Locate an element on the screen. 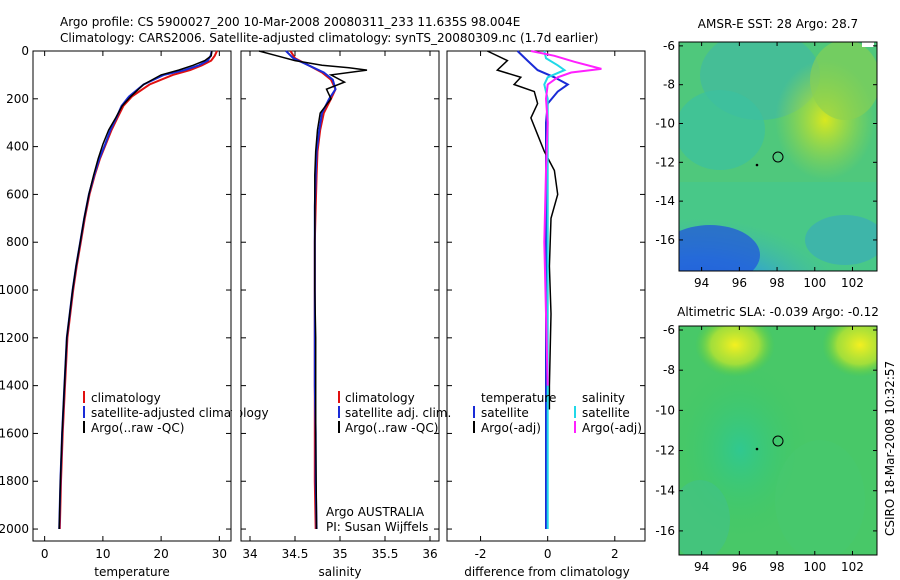  xtick-label: -2 is located at coordinates (481, 554).